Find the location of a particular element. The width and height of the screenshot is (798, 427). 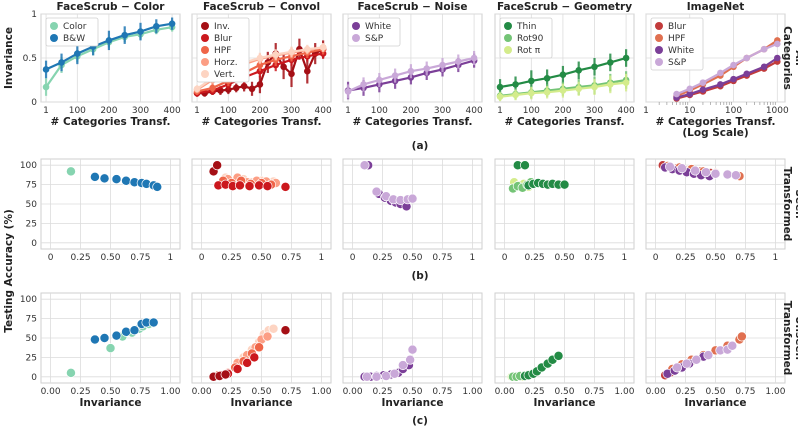

series-blur is located at coordinates (252, 185).